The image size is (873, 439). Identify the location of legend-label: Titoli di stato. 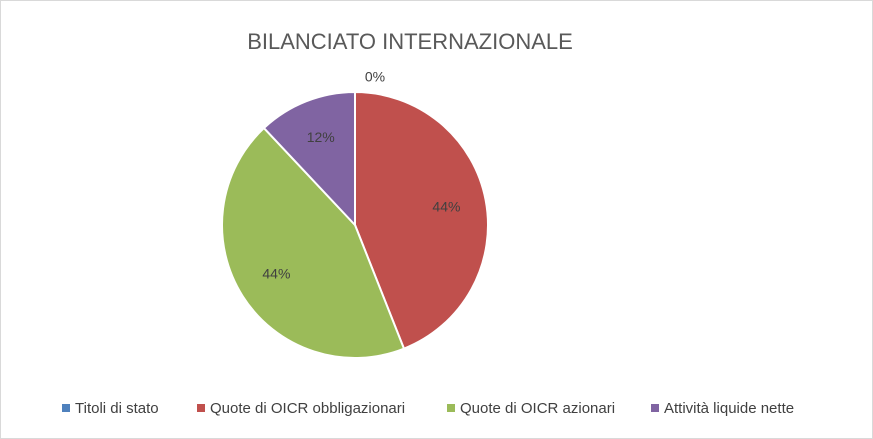
(117, 408).